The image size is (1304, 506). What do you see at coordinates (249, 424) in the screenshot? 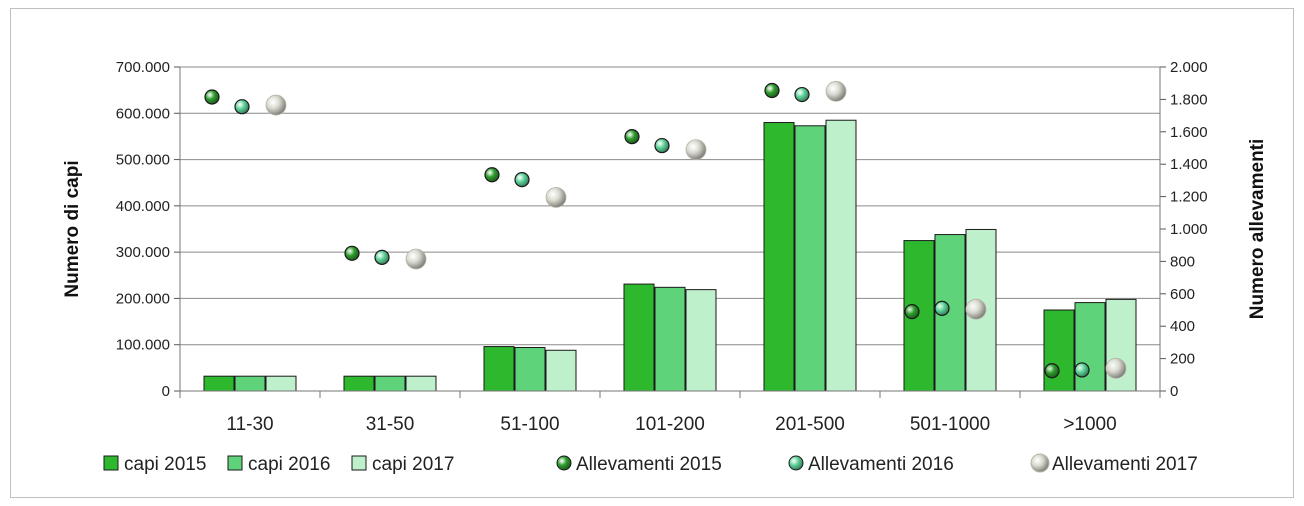
I see `x-tick-label: 11-30` at bounding box center [249, 424].